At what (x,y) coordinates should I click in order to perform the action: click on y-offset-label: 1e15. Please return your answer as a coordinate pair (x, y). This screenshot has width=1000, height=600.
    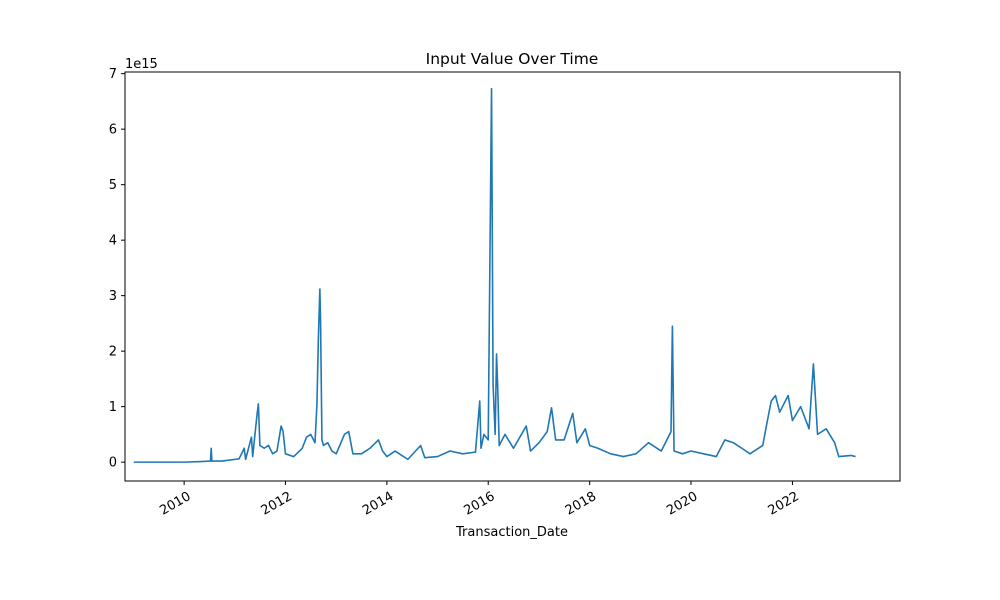
    Looking at the image, I should click on (141, 64).